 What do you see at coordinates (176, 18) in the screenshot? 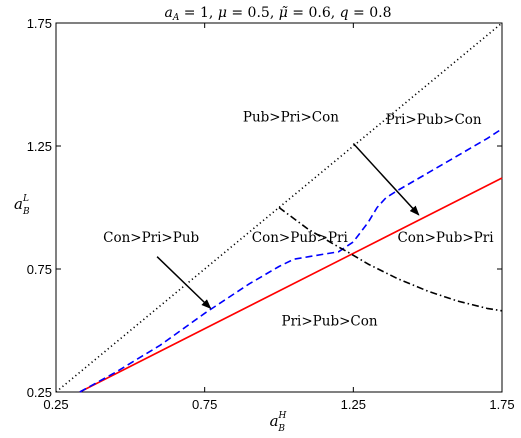
I see `title-a-sub: A` at bounding box center [176, 18].